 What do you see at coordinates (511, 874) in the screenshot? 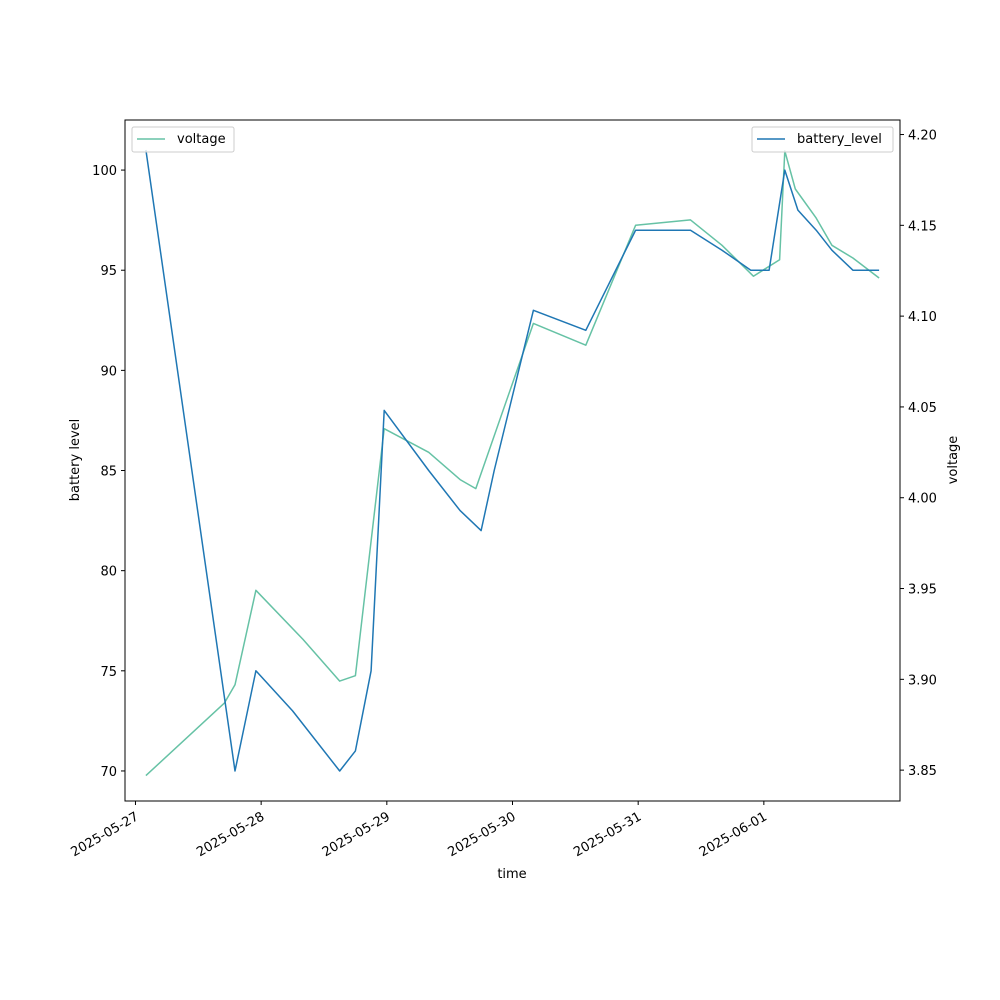
I see `x-axis-label: time` at bounding box center [511, 874].